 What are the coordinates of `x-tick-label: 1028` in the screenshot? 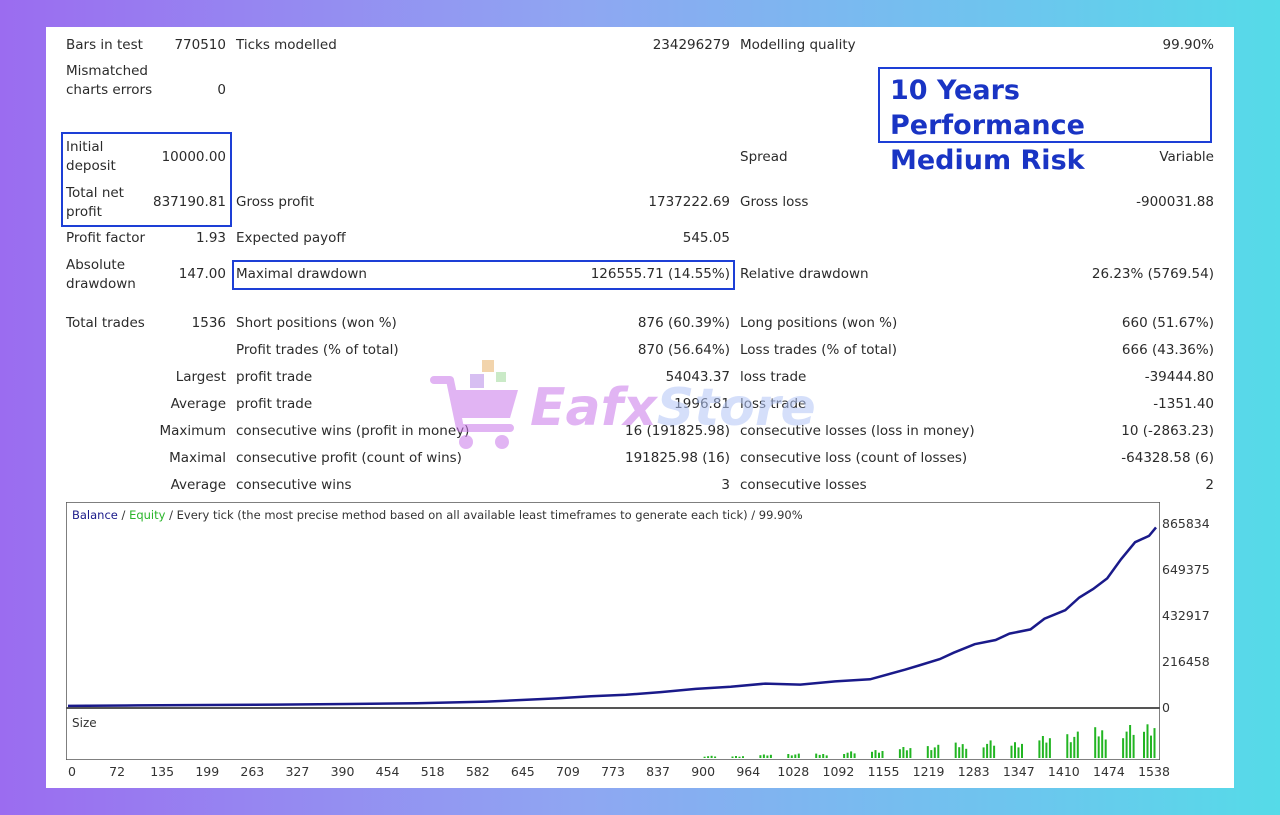 It's located at (793, 771).